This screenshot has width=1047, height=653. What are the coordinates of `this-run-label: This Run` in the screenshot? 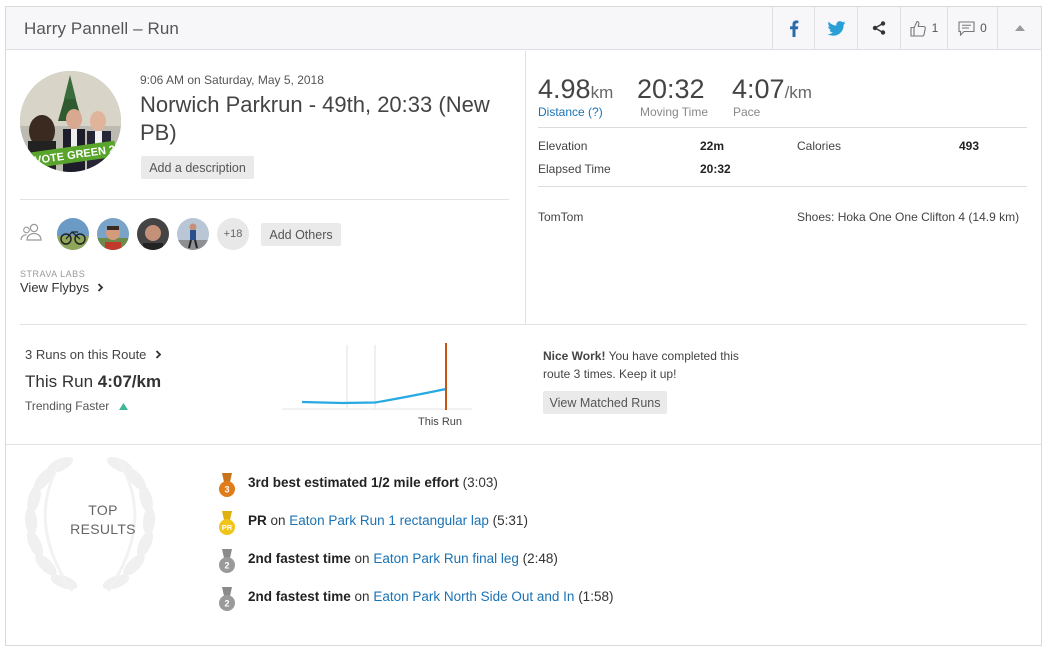 It's located at (59, 381).